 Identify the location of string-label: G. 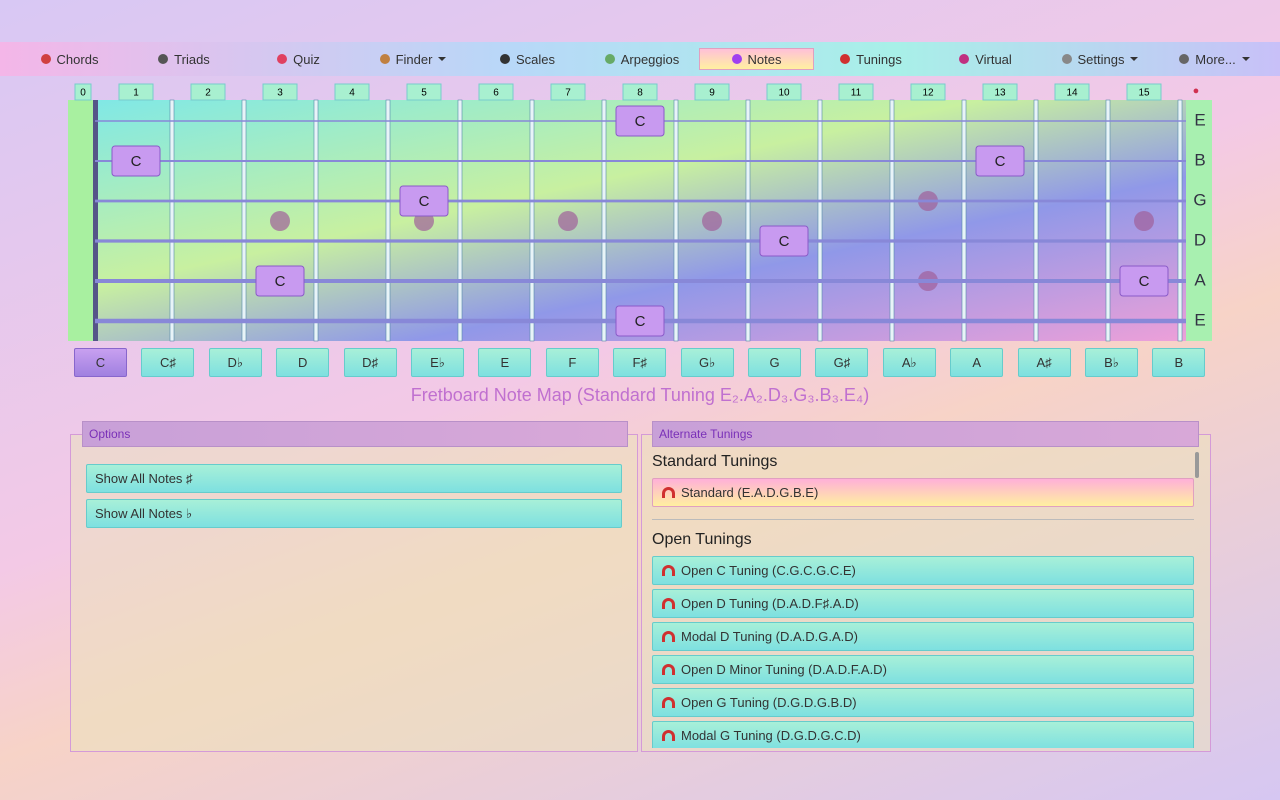
(1199, 199).